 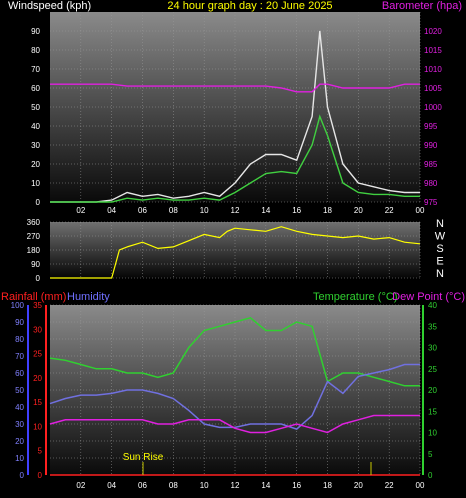 What do you see at coordinates (37, 354) in the screenshot?
I see `rainfall-tick-label: 25` at bounding box center [37, 354].